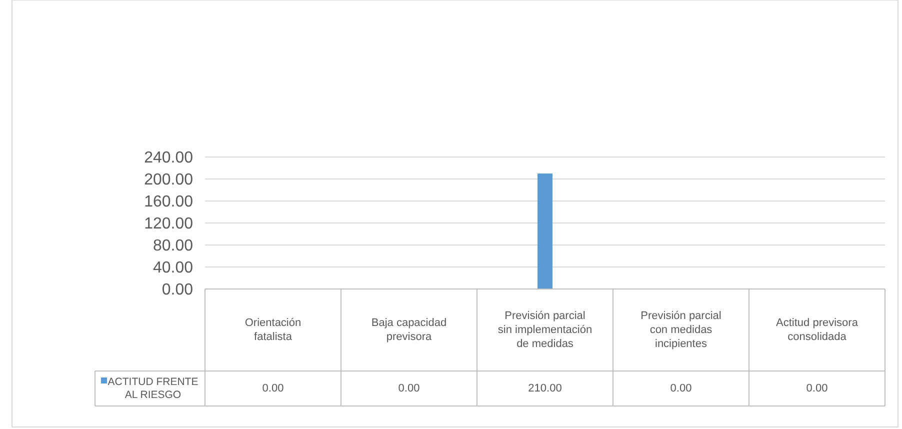 This screenshot has width=902, height=429. I want to click on x-tick-label: Previsión parcial con medidas incipientes, so click(681, 330).